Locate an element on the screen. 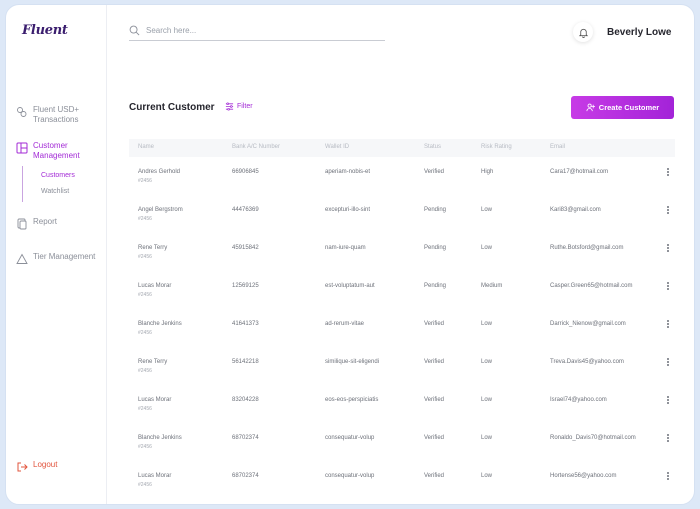 This screenshot has width=700, height=509. bell-icon is located at coordinates (583, 33).